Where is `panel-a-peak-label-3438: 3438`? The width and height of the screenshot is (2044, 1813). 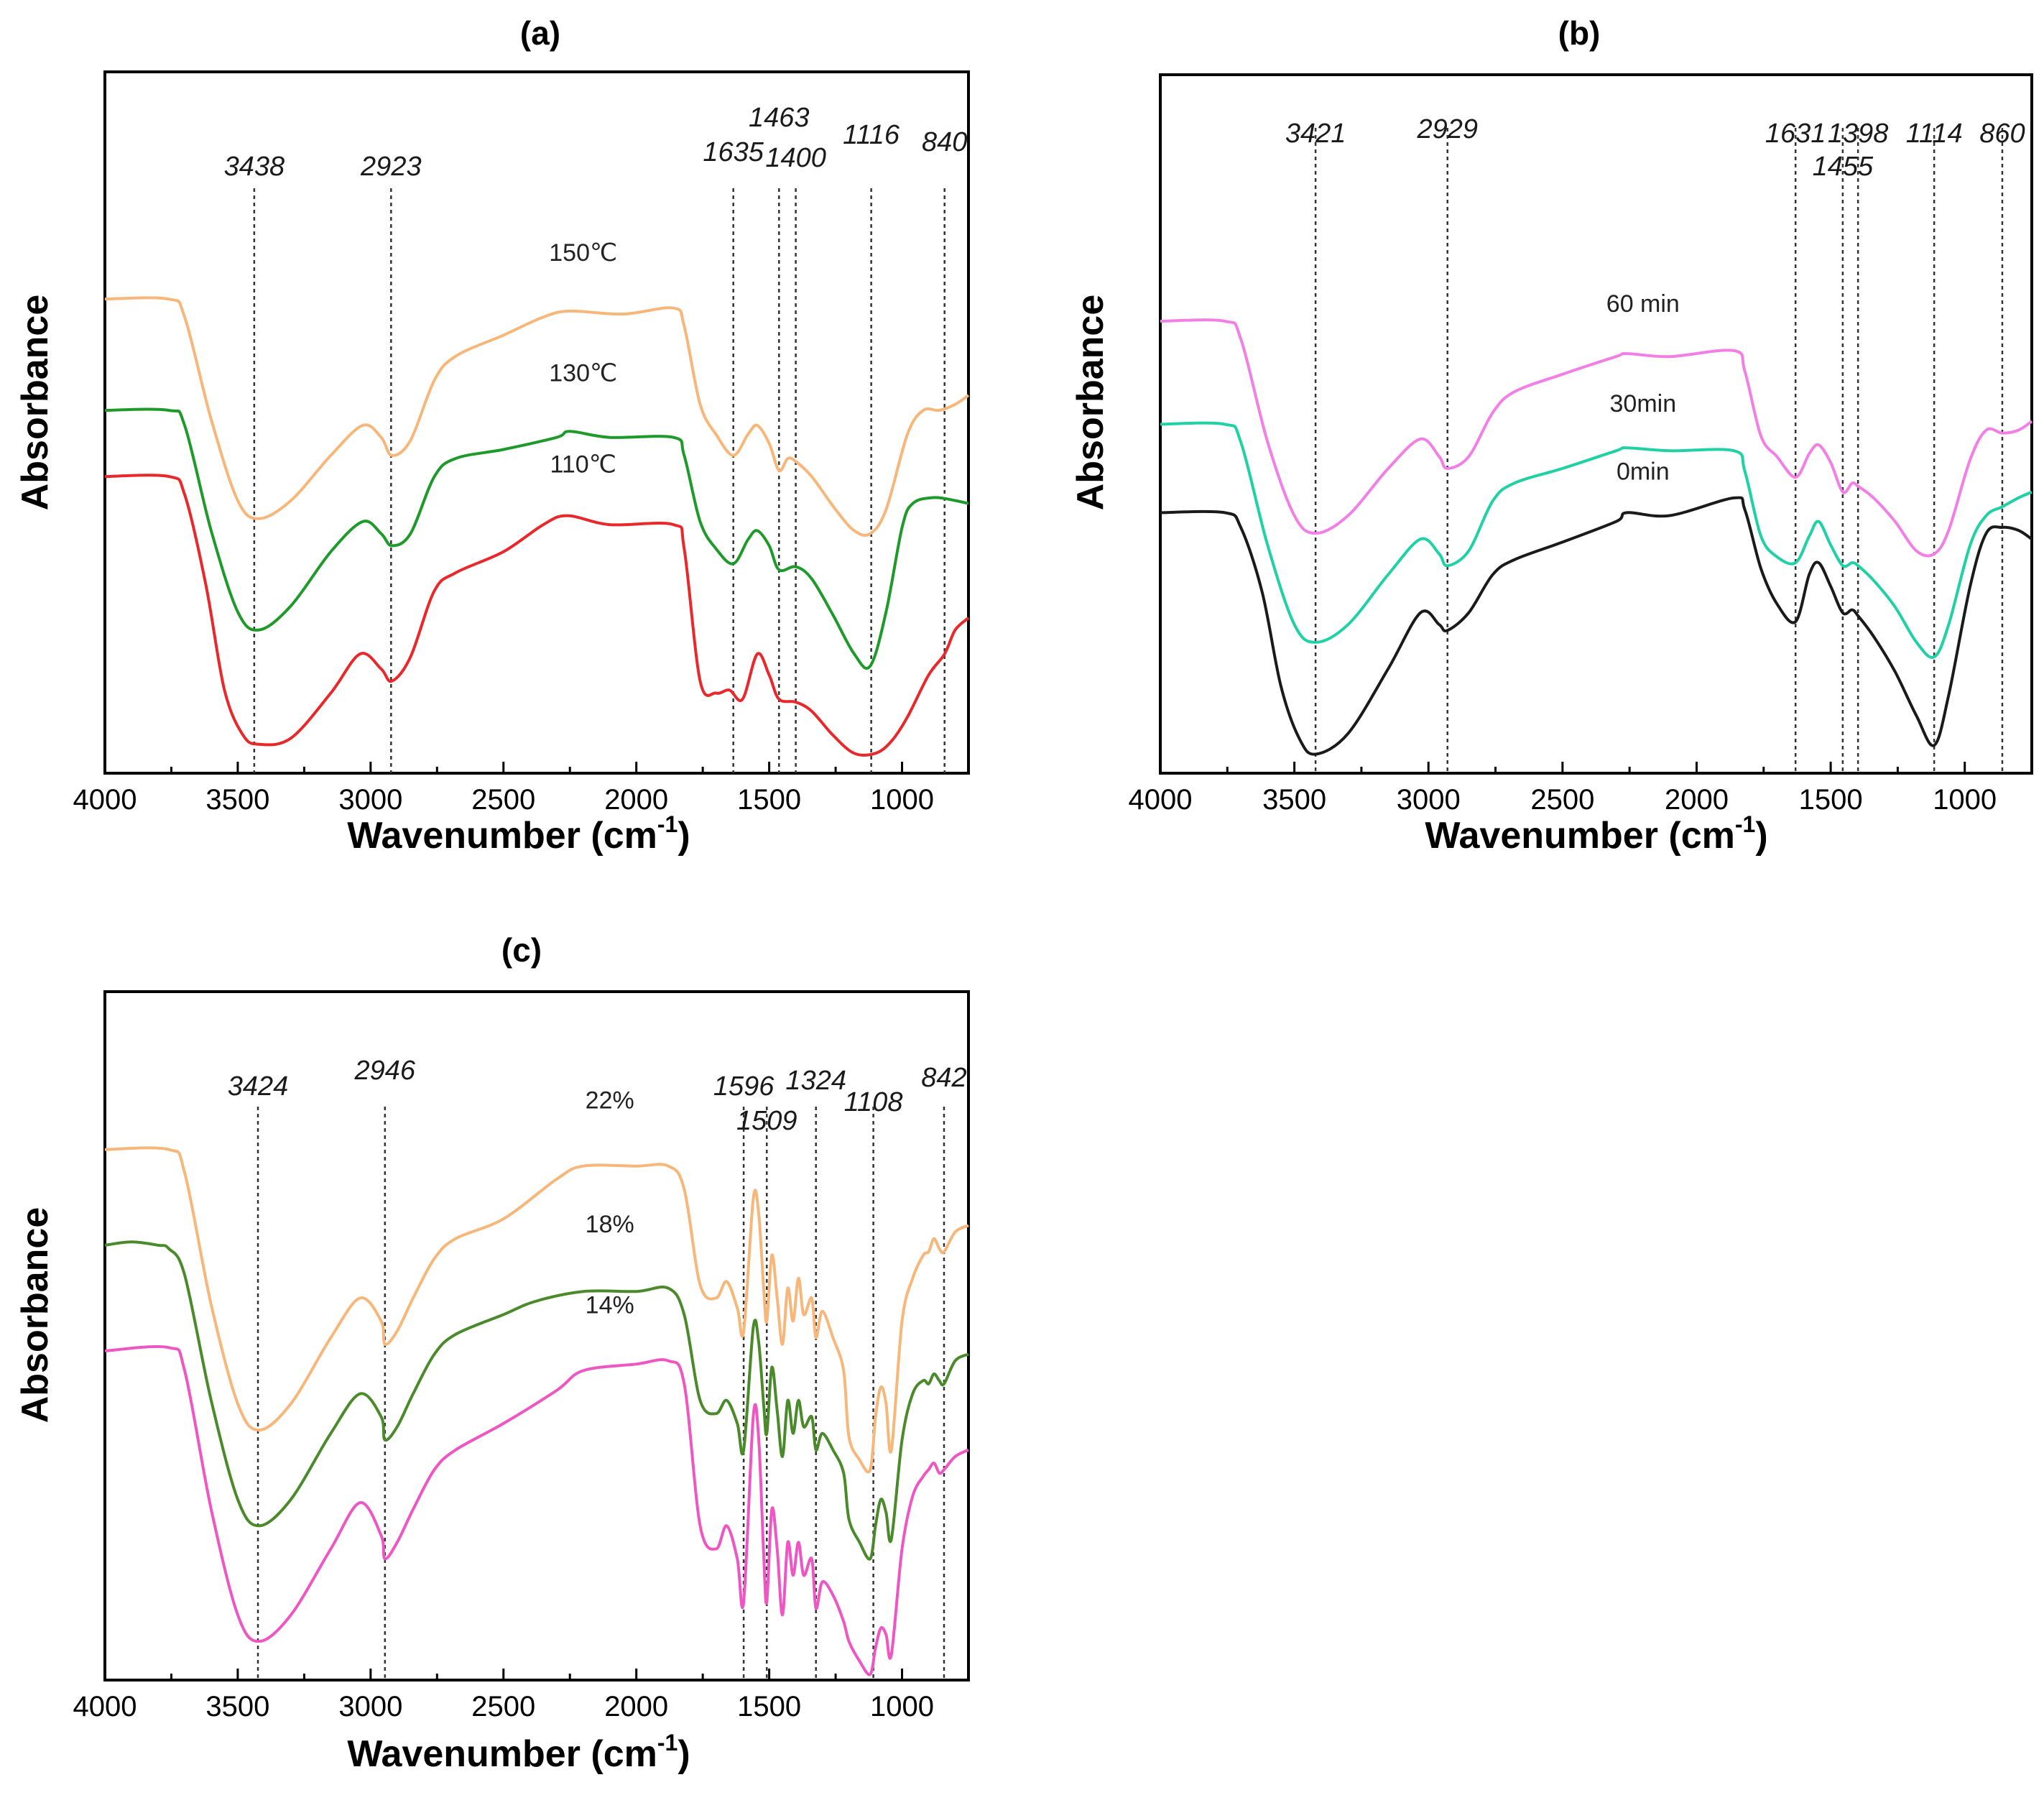 panel-a-peak-label-3438: 3438 is located at coordinates (254, 167).